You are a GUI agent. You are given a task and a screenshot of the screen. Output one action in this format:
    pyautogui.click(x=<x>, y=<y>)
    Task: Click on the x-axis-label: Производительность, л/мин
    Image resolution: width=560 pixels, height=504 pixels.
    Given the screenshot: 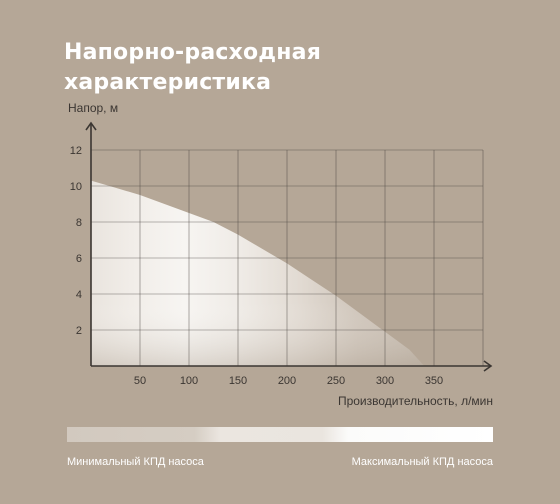 What is the action you would take?
    pyautogui.click(x=415, y=401)
    